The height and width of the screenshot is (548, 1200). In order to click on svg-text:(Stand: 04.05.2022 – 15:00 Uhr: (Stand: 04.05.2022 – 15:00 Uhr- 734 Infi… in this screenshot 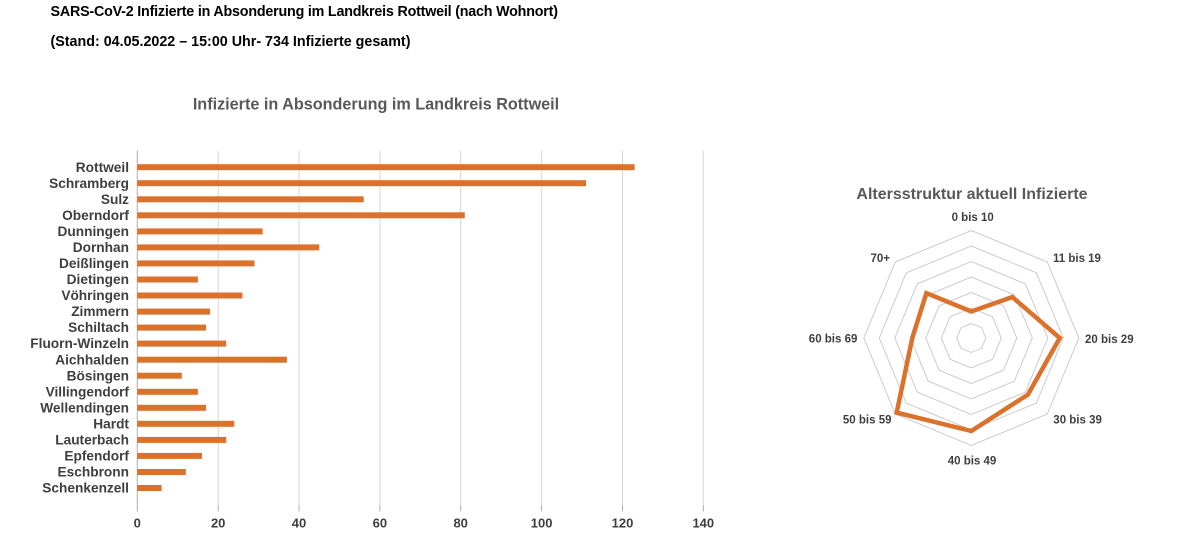, I will do `click(231, 42)`.